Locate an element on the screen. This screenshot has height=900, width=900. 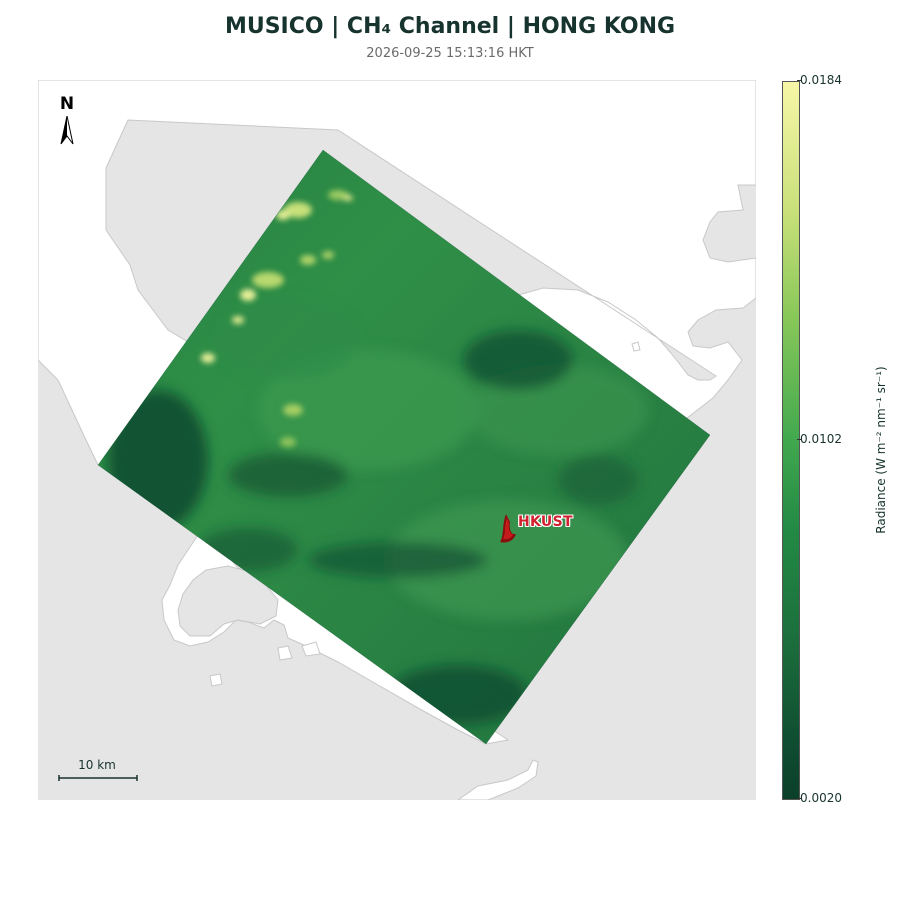
scale-bar-label: 10 km is located at coordinates (97, 765).